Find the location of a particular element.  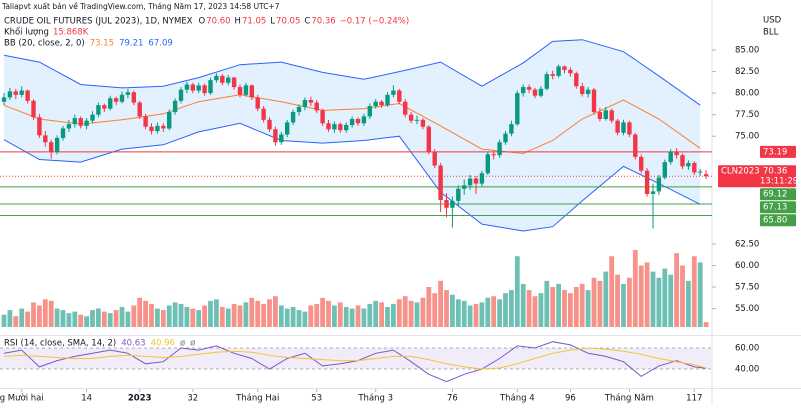

bb-legend-label: BB (20, close, 2, 0) is located at coordinates (44, 44).